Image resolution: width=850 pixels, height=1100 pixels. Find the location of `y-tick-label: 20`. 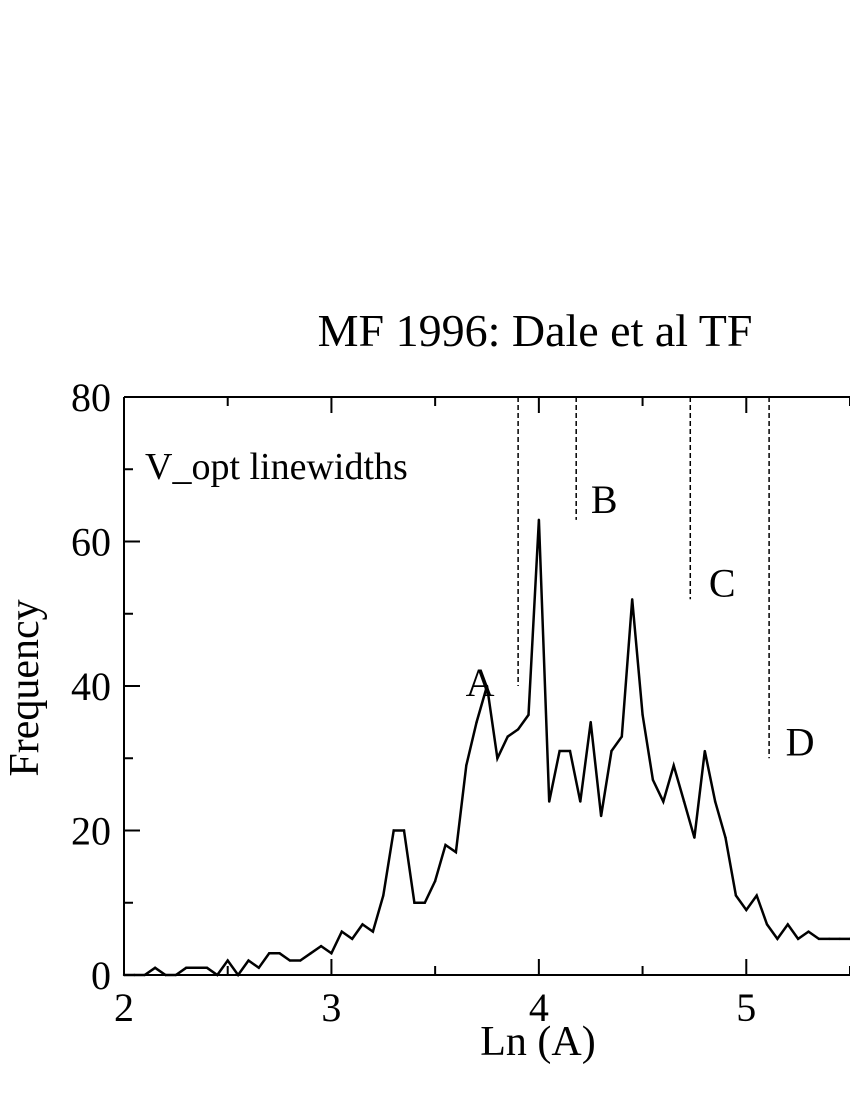

y-tick-label: 20 is located at coordinates (91, 831).